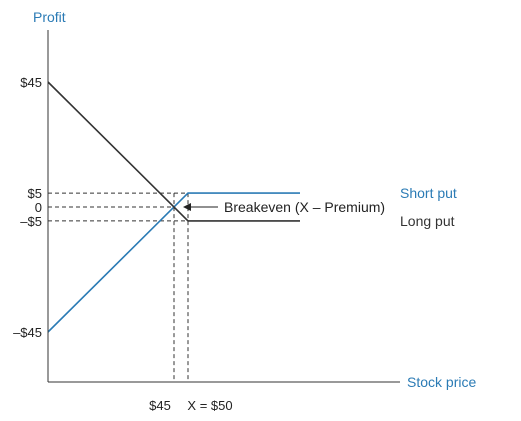 The height and width of the screenshot is (421, 521). I want to click on x-tick-label: $45, so click(160, 405).